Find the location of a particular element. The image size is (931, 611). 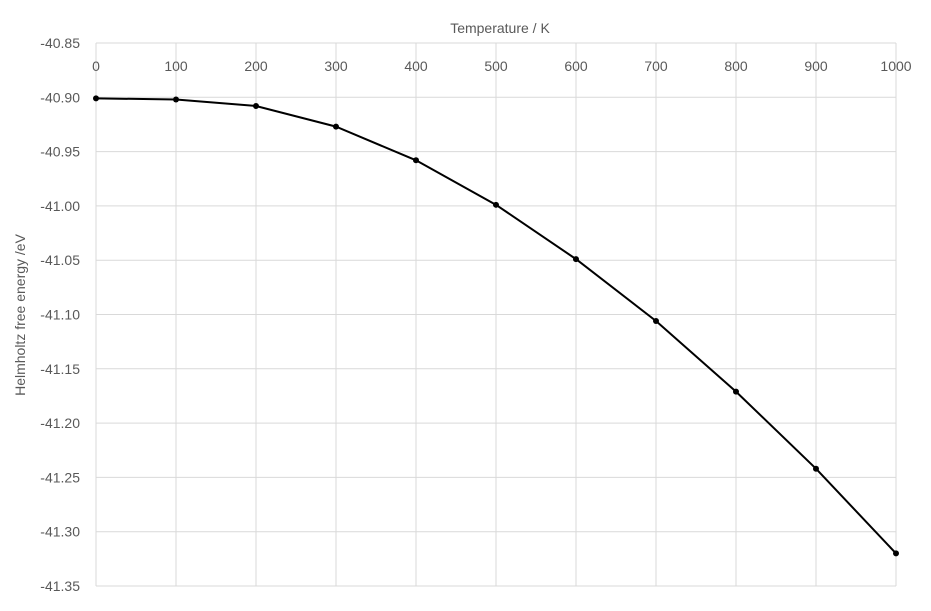

y-tick-label: -40.95 is located at coordinates (60, 152).